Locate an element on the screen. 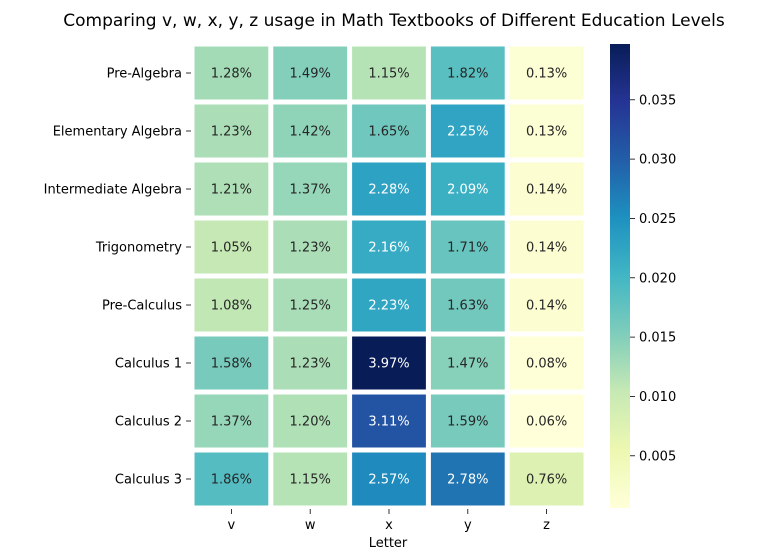 The height and width of the screenshot is (560, 776). column-tick-label: x is located at coordinates (389, 525).